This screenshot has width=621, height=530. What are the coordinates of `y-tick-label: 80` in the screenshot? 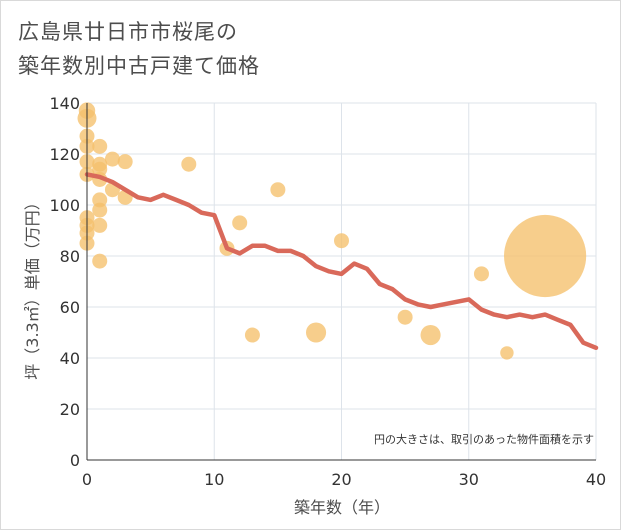 It's located at (70, 256).